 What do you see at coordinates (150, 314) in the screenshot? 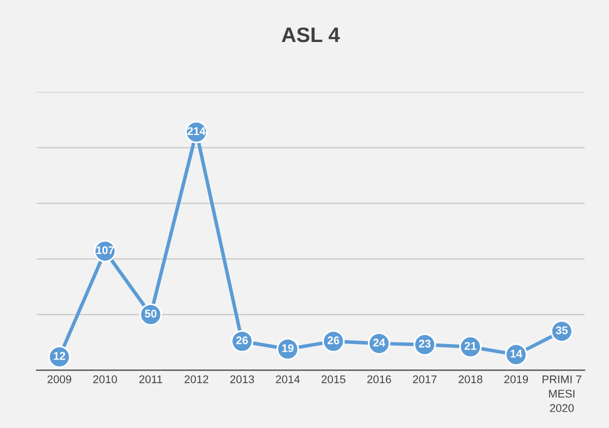
I see `data-label: 50` at bounding box center [150, 314].